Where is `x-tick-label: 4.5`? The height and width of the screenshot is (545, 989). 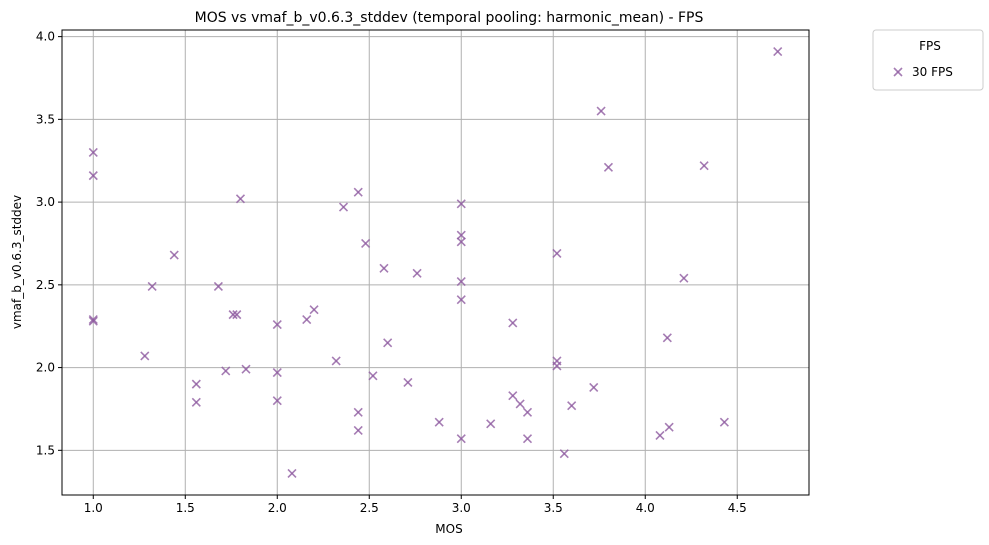
x-tick-label: 4.5 is located at coordinates (737, 508).